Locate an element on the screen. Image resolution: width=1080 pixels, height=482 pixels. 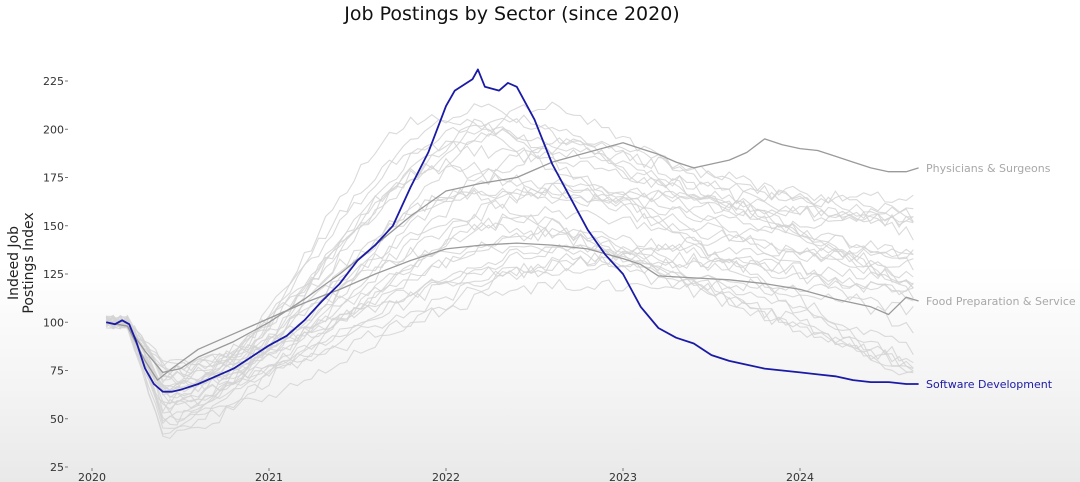
chart-title: Job Postings by Sector (since 2020) is located at coordinates (511, 14).